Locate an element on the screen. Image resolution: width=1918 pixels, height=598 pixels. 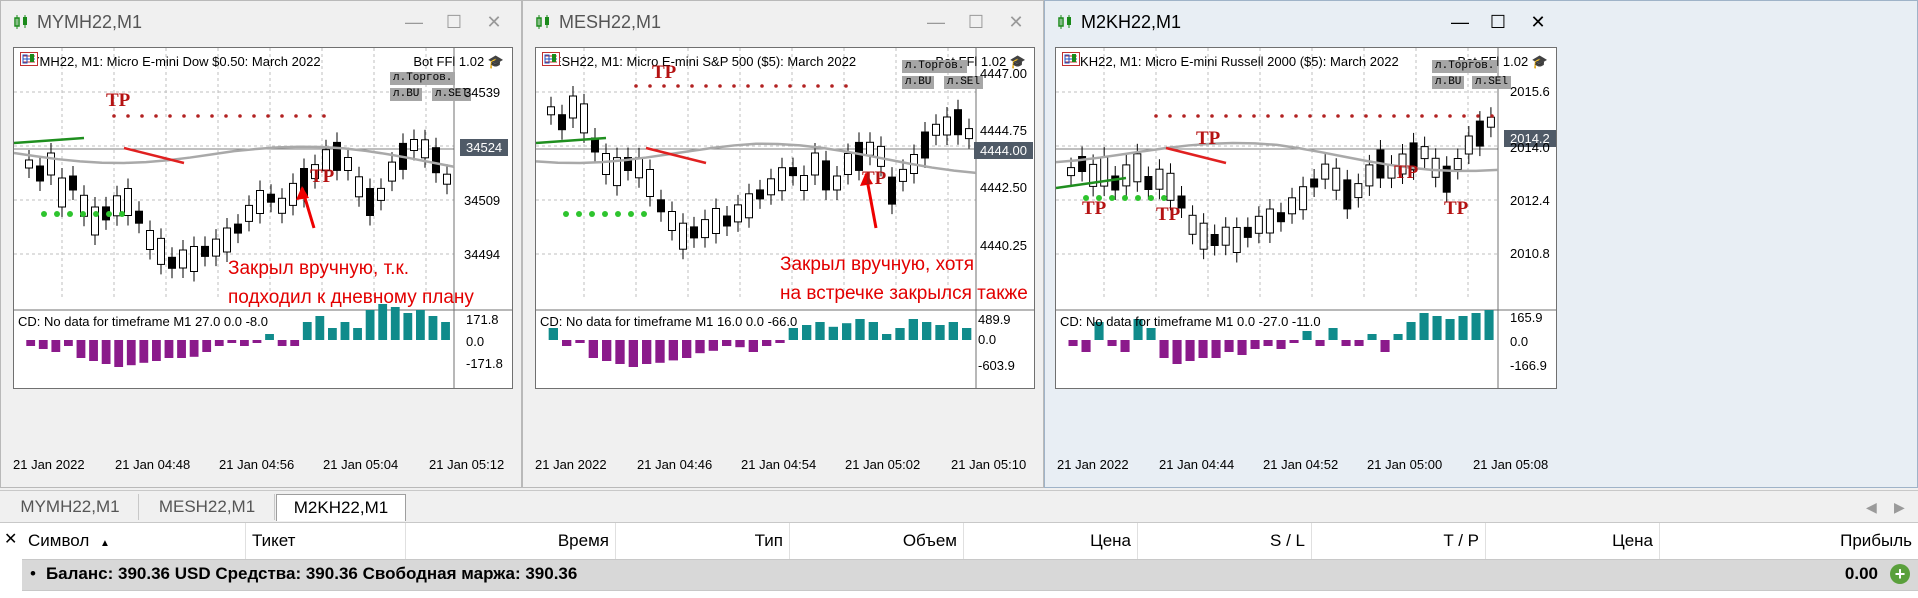
column-header-volume: Объем is located at coordinates (877, 541).